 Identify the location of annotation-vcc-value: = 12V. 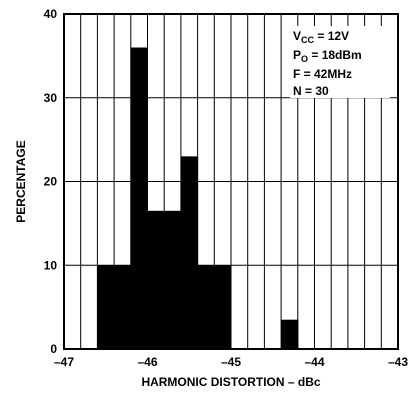
(331, 36).